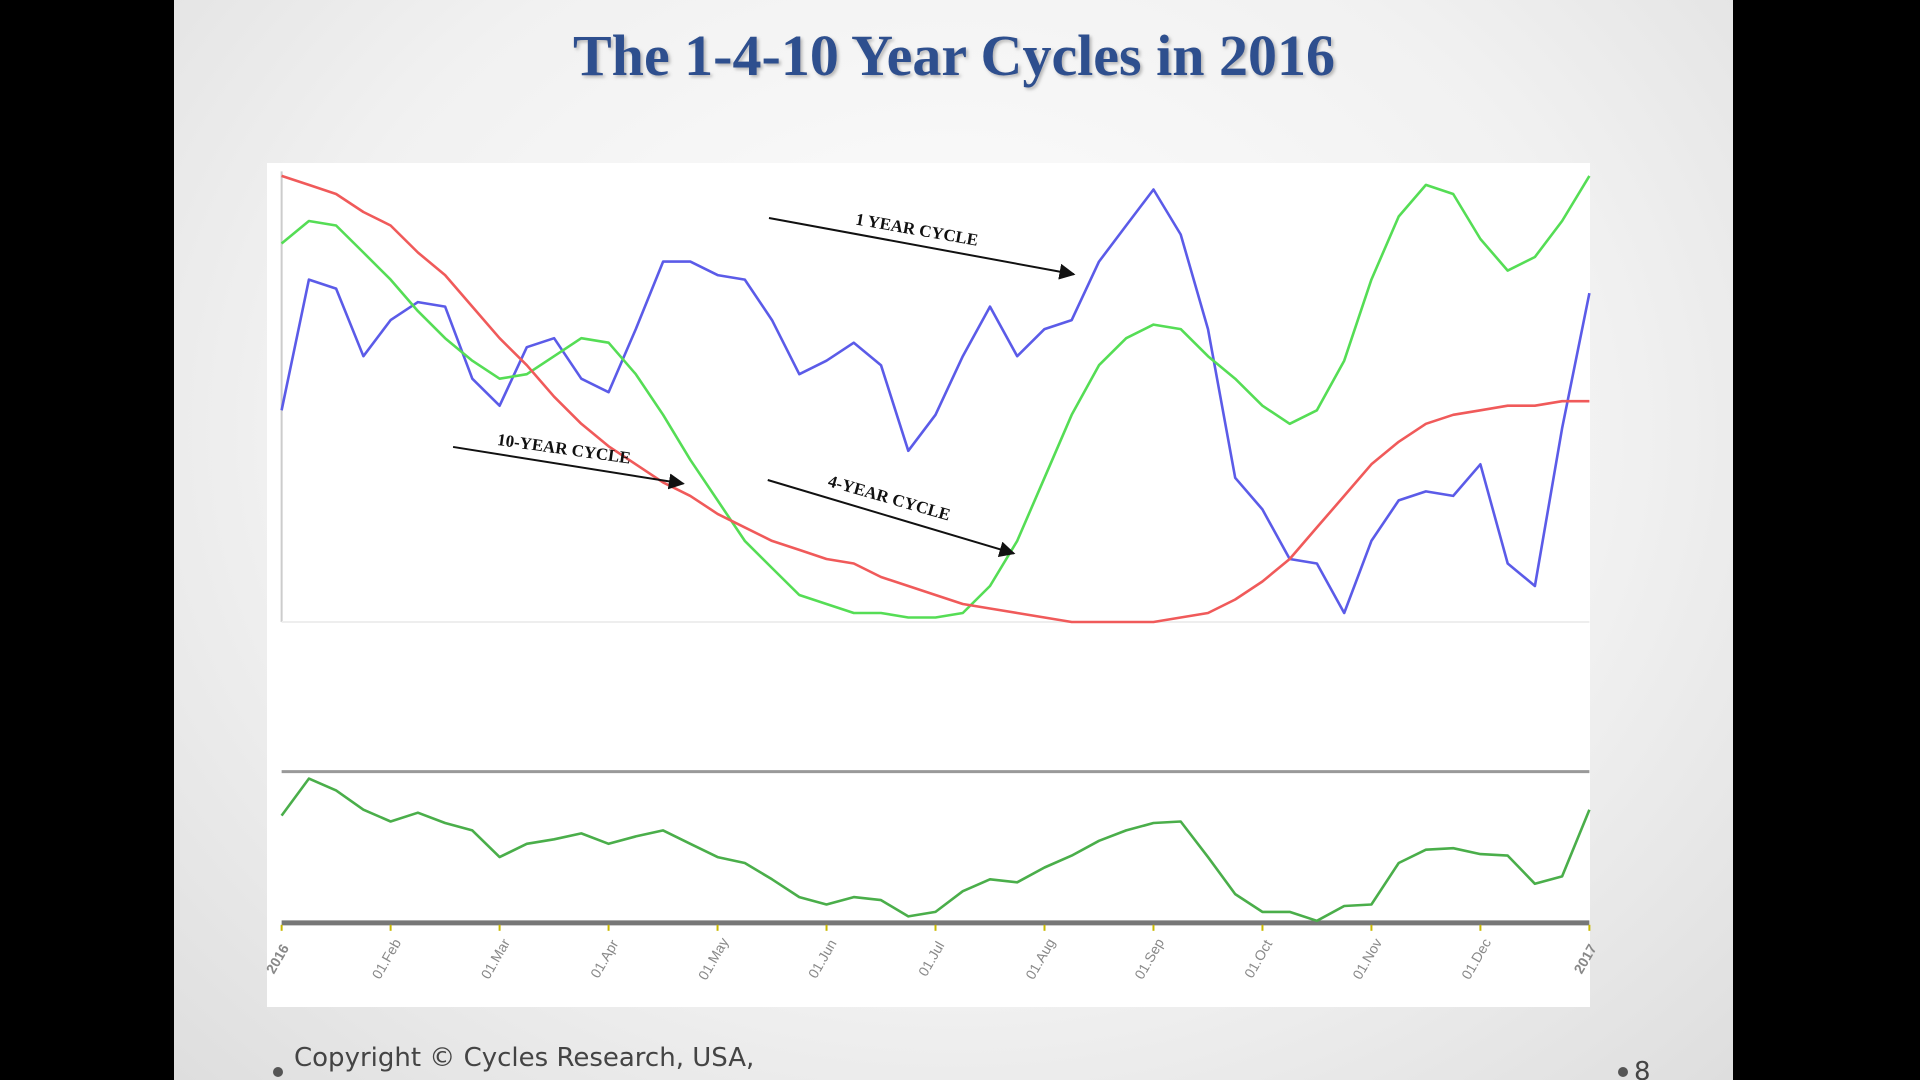 This screenshot has height=1080, width=1920. What do you see at coordinates (935, 850) in the screenshot?
I see `series-line` at bounding box center [935, 850].